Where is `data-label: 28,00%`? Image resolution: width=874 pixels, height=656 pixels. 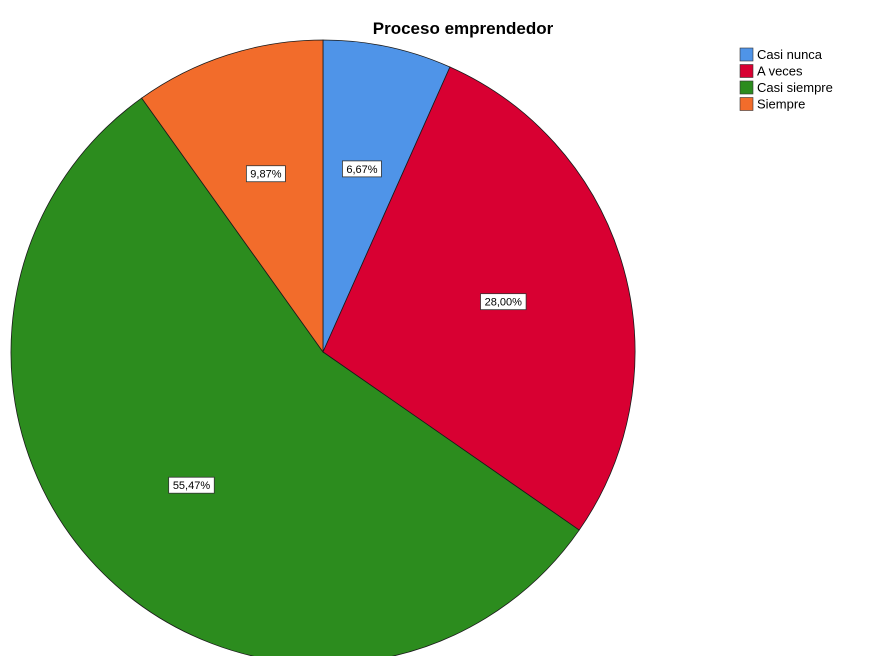
data-label: 28,00% is located at coordinates (503, 302).